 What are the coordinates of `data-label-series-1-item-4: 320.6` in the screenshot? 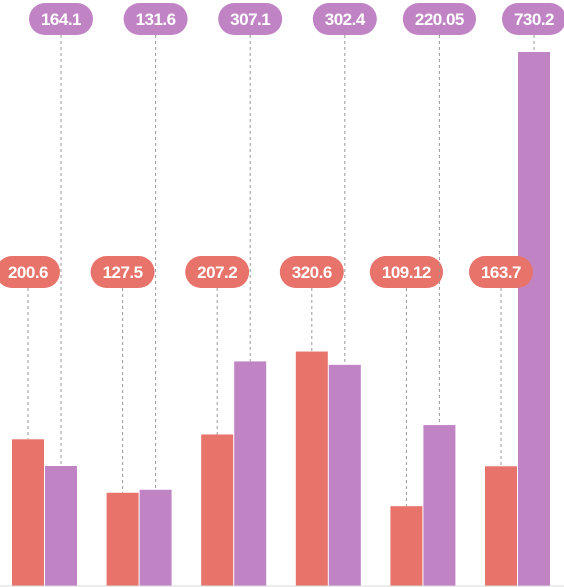 It's located at (312, 272).